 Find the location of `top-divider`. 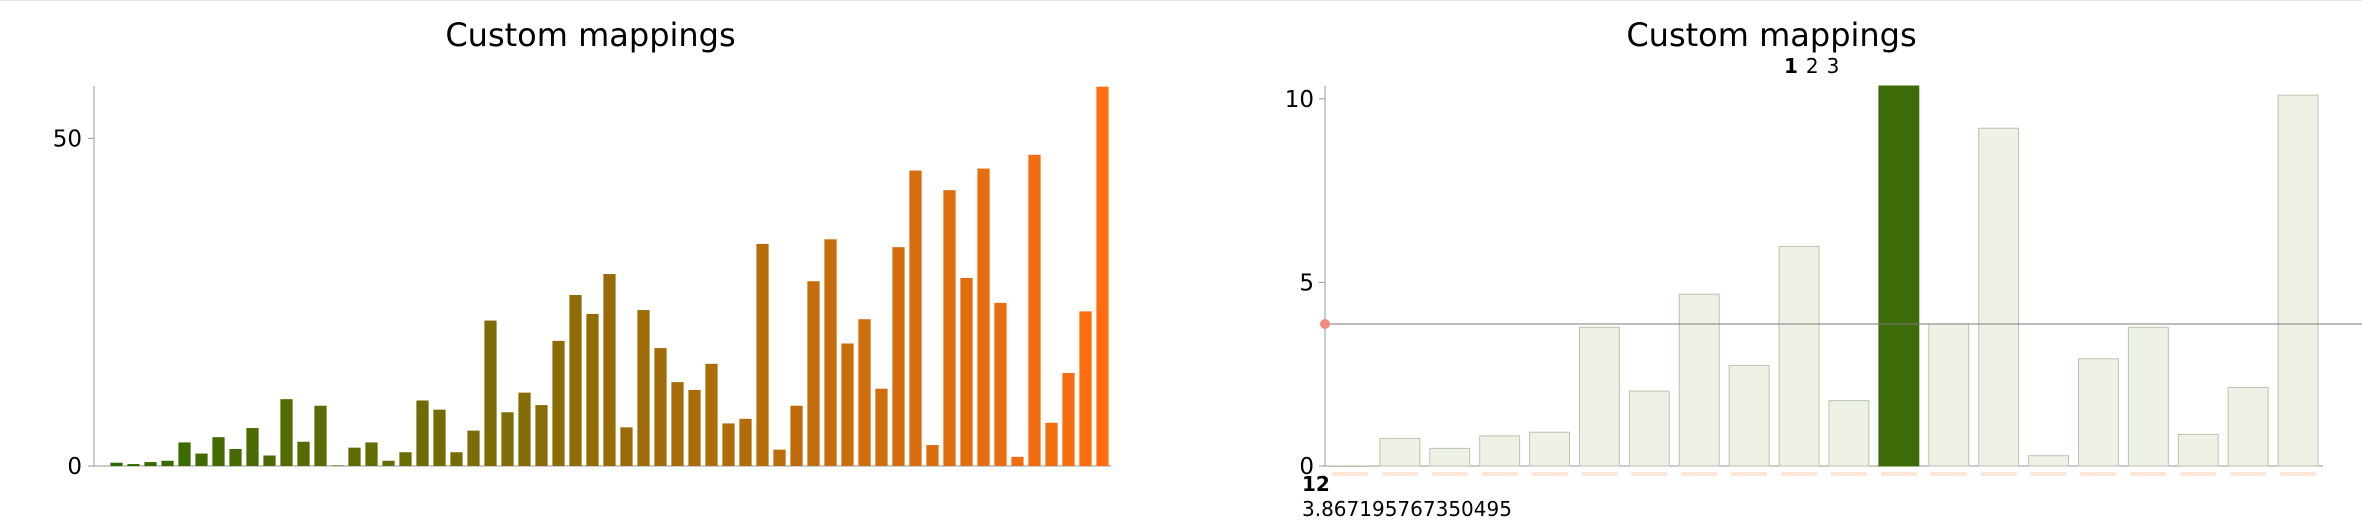

top-divider is located at coordinates (1181, 0).